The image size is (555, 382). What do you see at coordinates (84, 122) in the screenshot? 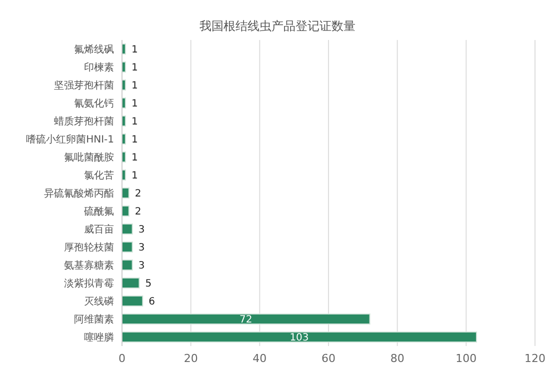
I see `y-tick-label: 蜡质芽孢杆菌` at bounding box center [84, 122].